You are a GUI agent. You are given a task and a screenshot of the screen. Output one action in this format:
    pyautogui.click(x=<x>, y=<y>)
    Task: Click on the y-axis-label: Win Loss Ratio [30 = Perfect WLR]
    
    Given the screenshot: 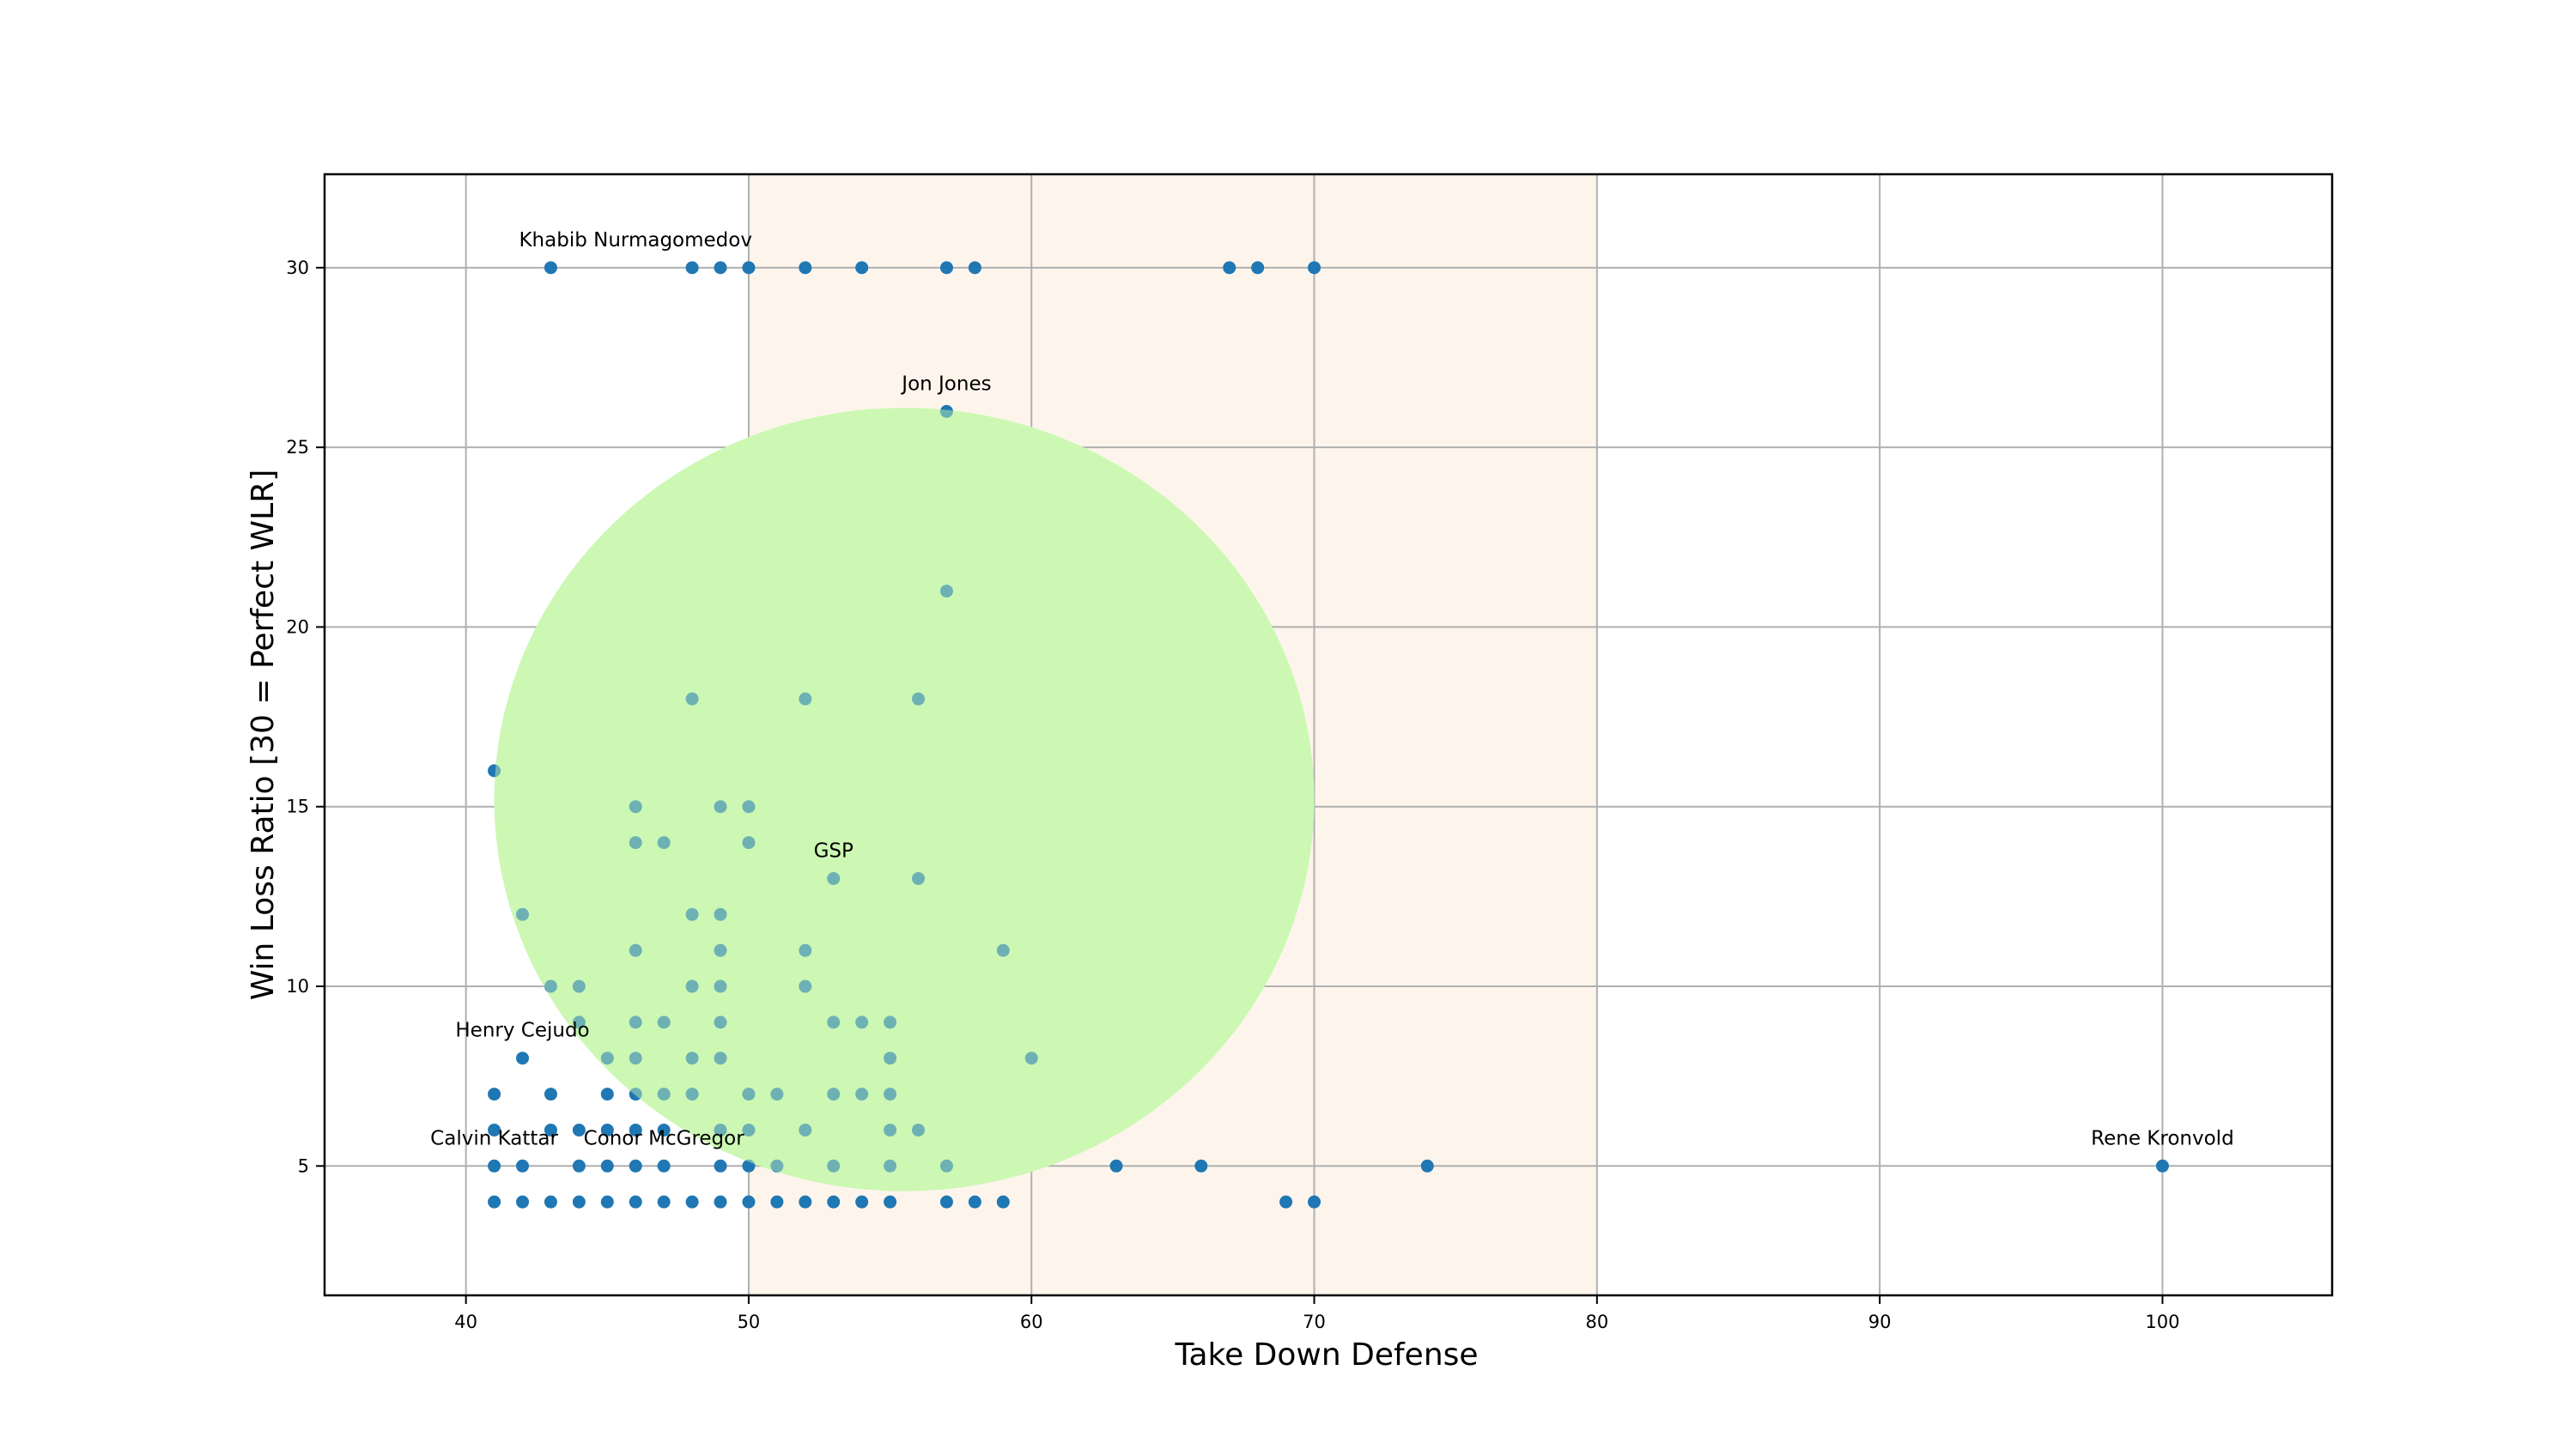 What is the action you would take?
    pyautogui.click(x=263, y=735)
    